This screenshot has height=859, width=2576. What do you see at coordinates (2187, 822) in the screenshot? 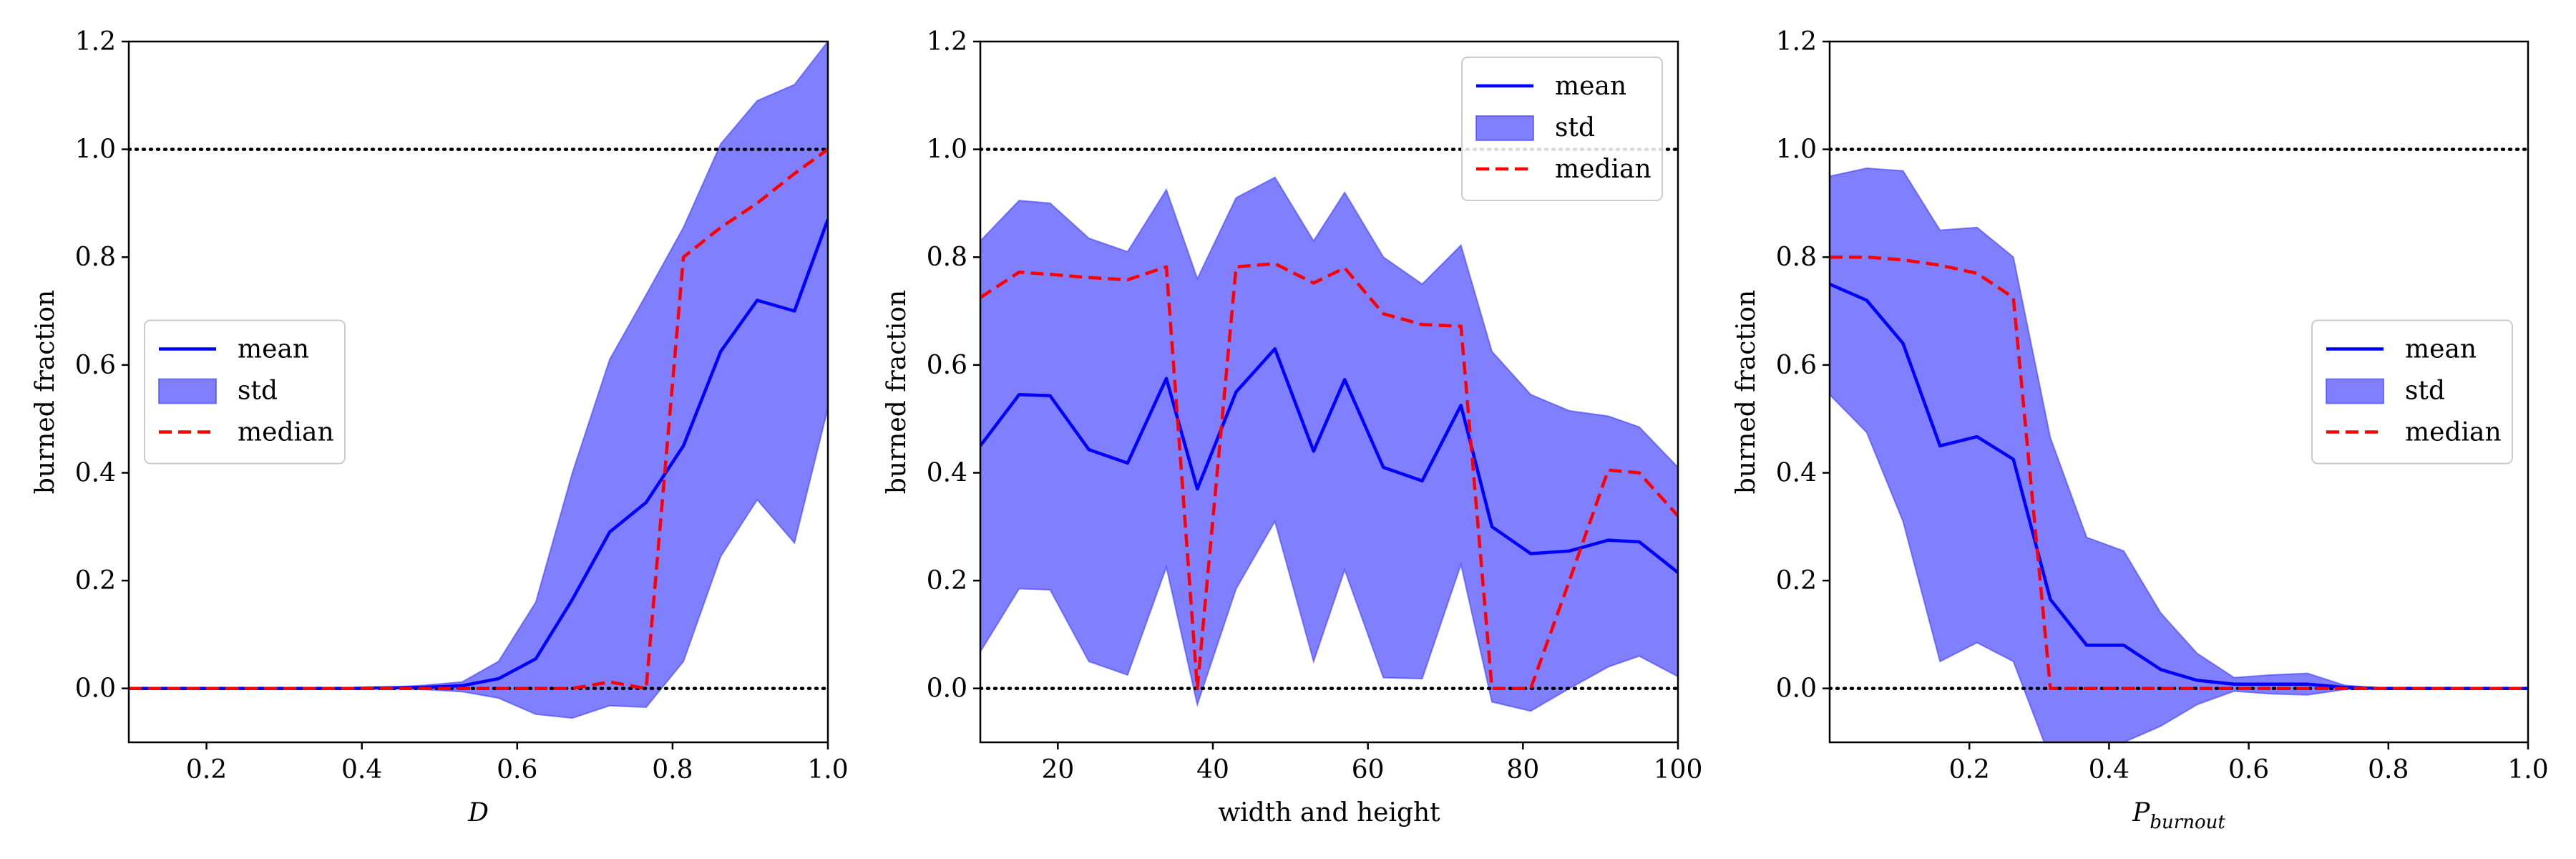
I see `x-axis-label-subscript: burnout` at bounding box center [2187, 822].